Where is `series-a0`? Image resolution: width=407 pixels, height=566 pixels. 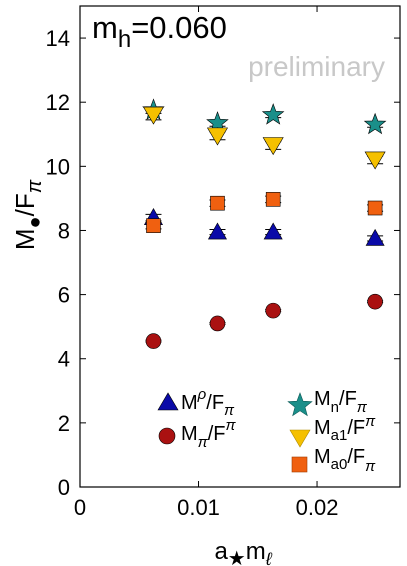
series-a0 is located at coordinates (264, 212).